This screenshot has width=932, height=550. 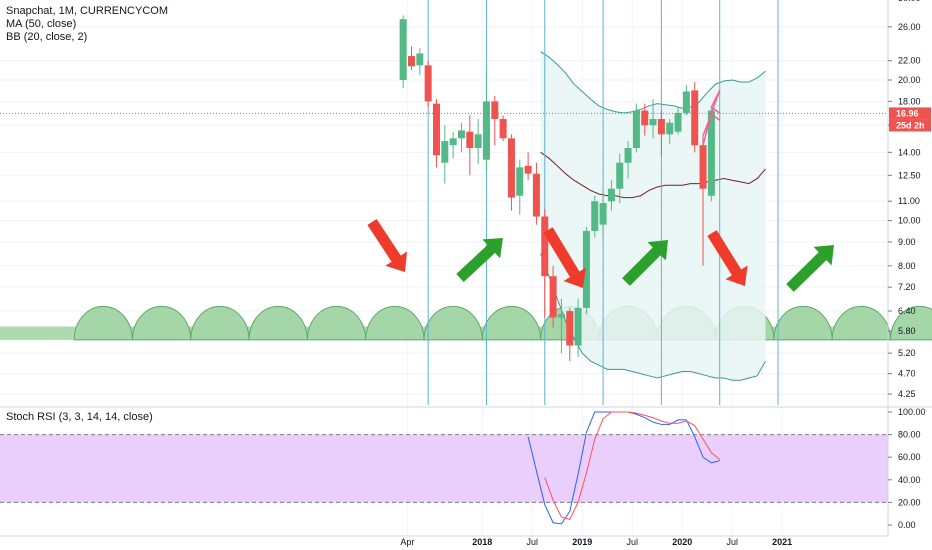 What do you see at coordinates (909, 201) in the screenshot?
I see `price-tick-label: 11.00` at bounding box center [909, 201].